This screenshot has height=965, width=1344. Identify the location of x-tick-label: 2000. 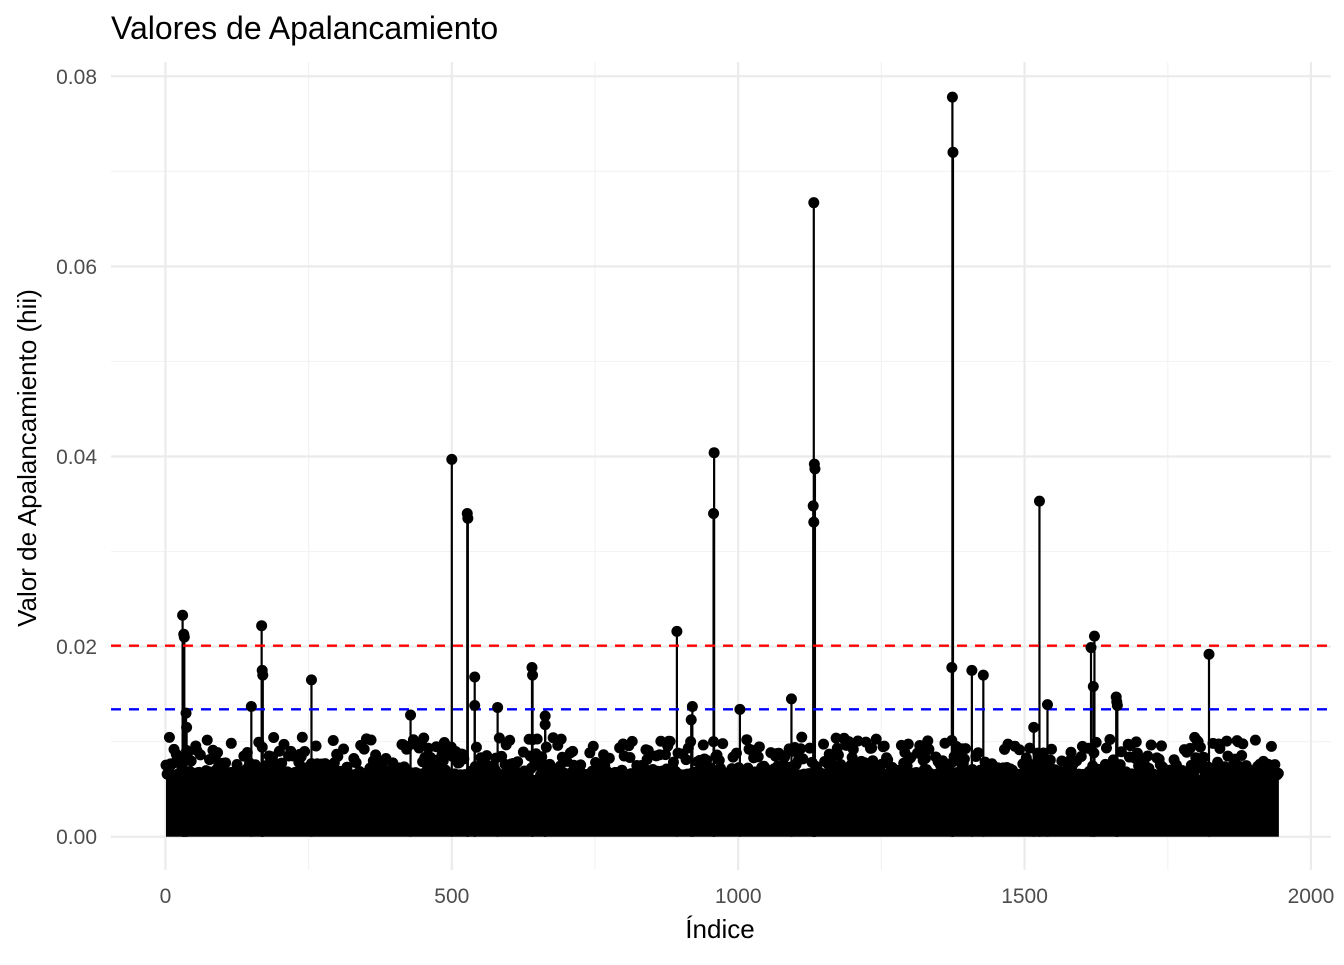
(1311, 896).